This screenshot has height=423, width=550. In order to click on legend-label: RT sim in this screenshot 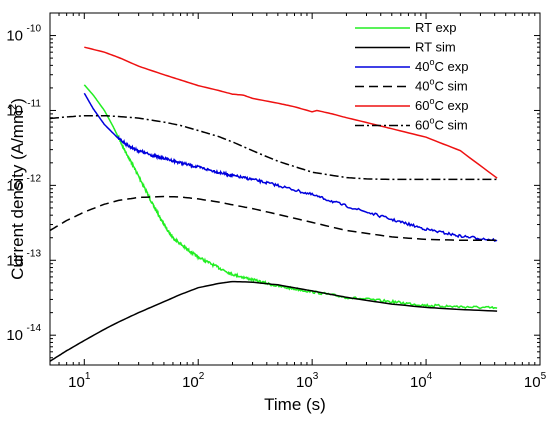, I will do `click(435, 47)`.